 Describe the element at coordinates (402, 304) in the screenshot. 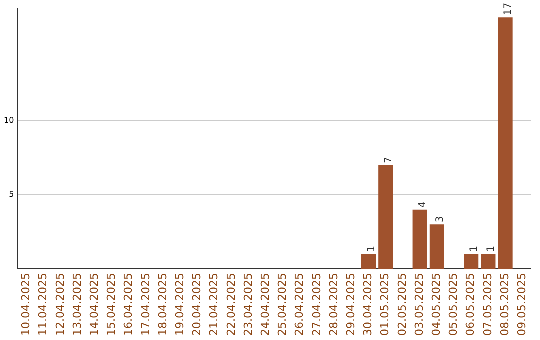

I see `x-tick-label: 02.05.2025` at that location.